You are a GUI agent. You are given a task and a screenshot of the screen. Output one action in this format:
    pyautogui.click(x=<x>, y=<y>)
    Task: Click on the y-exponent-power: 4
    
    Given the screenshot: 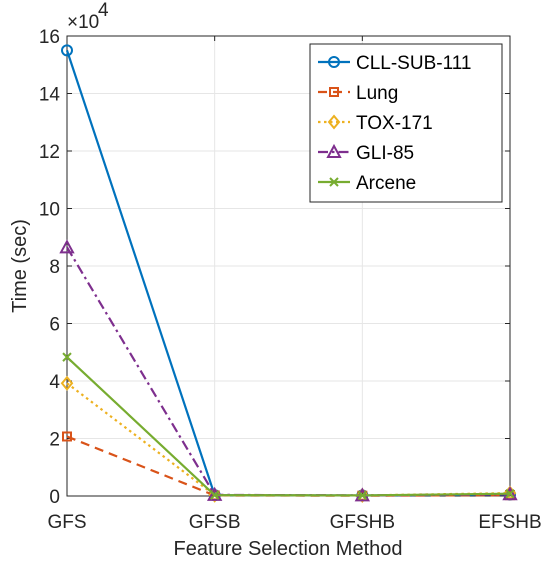 What is the action you would take?
    pyautogui.click(x=103, y=10)
    